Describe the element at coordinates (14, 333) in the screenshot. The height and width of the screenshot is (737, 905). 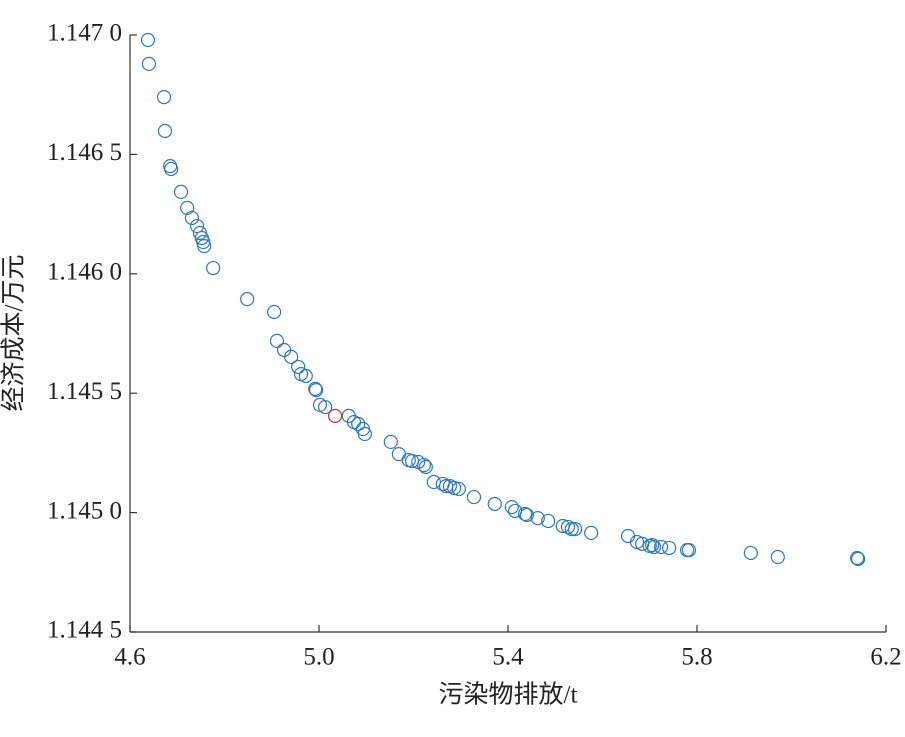
I see `y-axis-label: 经济成本/万元` at that location.